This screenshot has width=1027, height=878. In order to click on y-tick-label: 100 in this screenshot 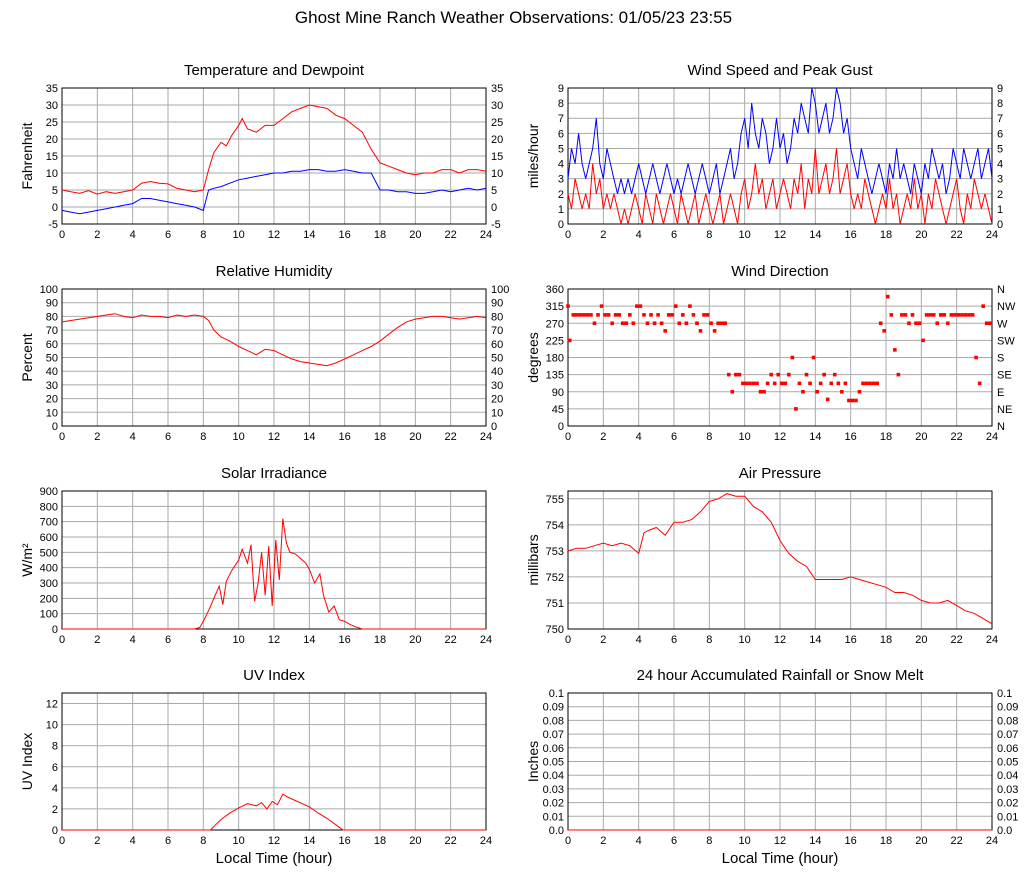, I will do `click(49, 615)`.